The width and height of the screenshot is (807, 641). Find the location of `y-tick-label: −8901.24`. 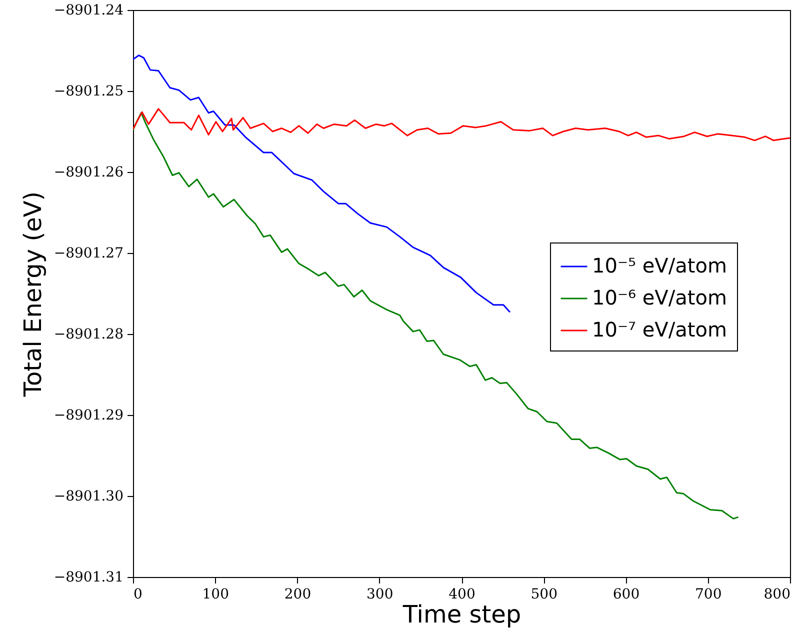

y-tick-label: −8901.24 is located at coordinates (89, 10).